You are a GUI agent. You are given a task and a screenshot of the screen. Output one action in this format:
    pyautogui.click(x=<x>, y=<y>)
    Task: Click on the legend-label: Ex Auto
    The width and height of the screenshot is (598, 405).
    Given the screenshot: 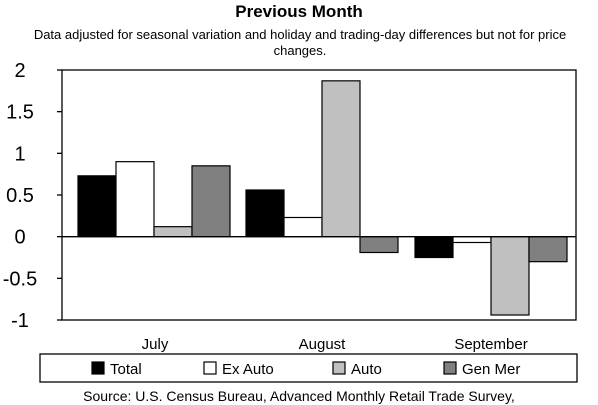 What is the action you would take?
    pyautogui.click(x=248, y=369)
    